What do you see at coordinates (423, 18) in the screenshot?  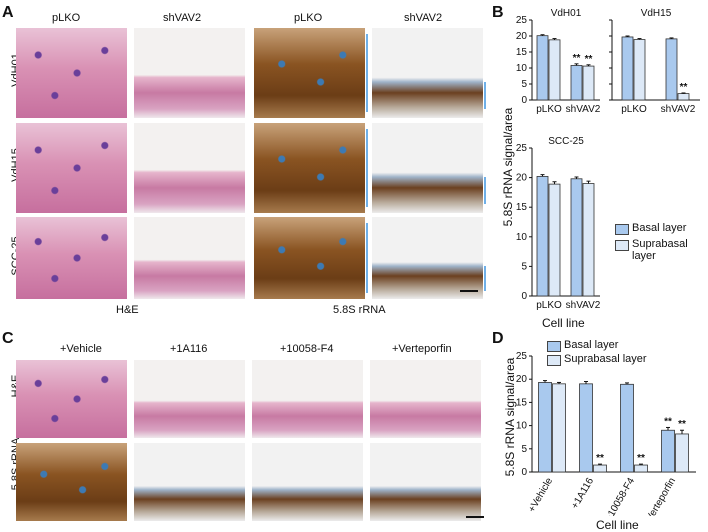 I see `col-label-shvav2-rna: shVAV2` at bounding box center [423, 18].